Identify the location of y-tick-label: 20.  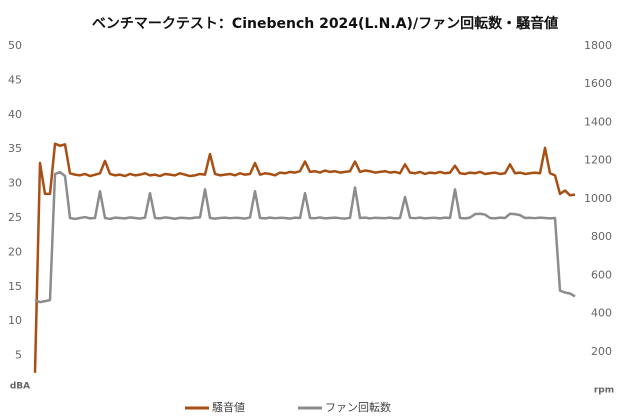
(15, 251).